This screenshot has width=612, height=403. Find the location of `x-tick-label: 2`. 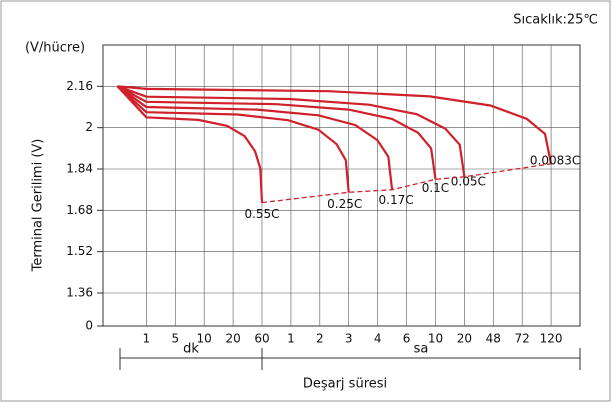

x-tick-label: 2 is located at coordinates (320, 339).